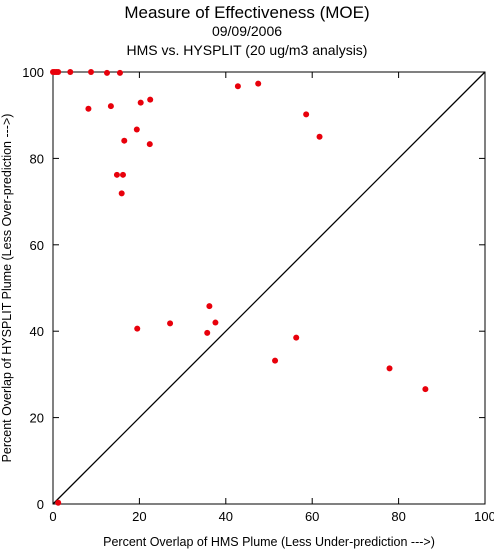 The image size is (494, 551). What do you see at coordinates (247, 50) in the screenshot?
I see `chart-subtitle-comparison: HMS vs. HYSPLIT (20 ug/m3 analysis)` at bounding box center [247, 50].